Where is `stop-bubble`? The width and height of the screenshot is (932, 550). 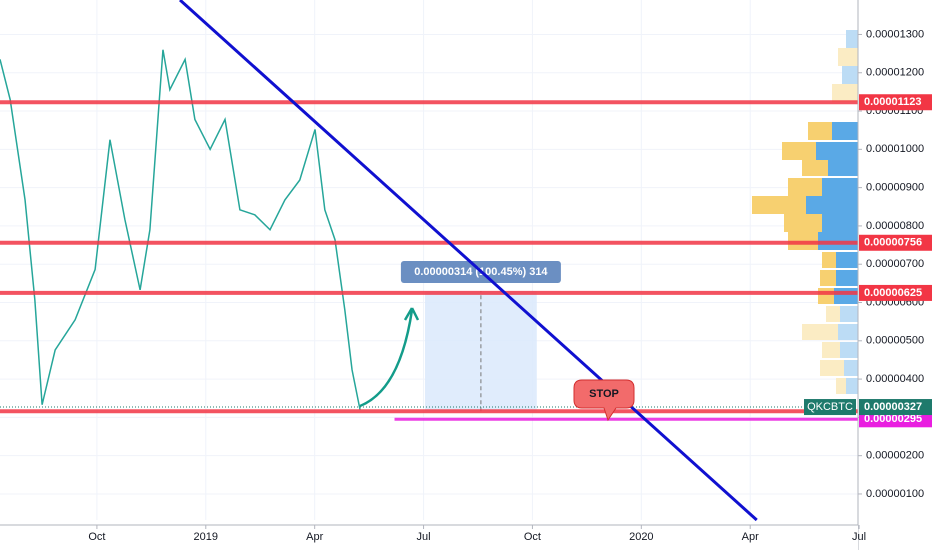 stop-bubble is located at coordinates (604, 400).